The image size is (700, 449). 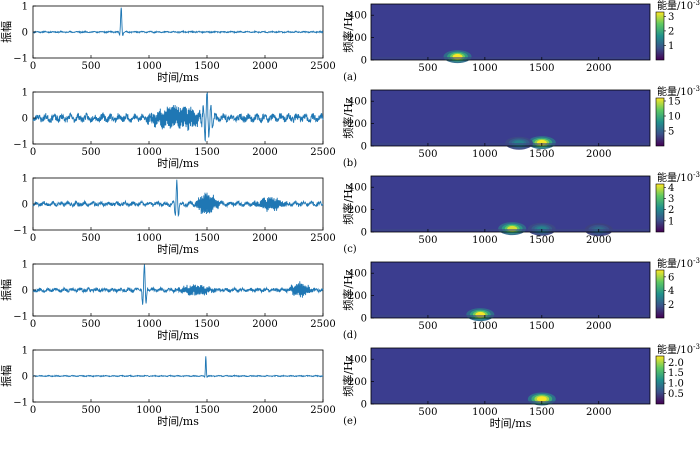 What do you see at coordinates (674, 117) in the screenshot?
I see `colorbar-tick-label: 10` at bounding box center [674, 117].